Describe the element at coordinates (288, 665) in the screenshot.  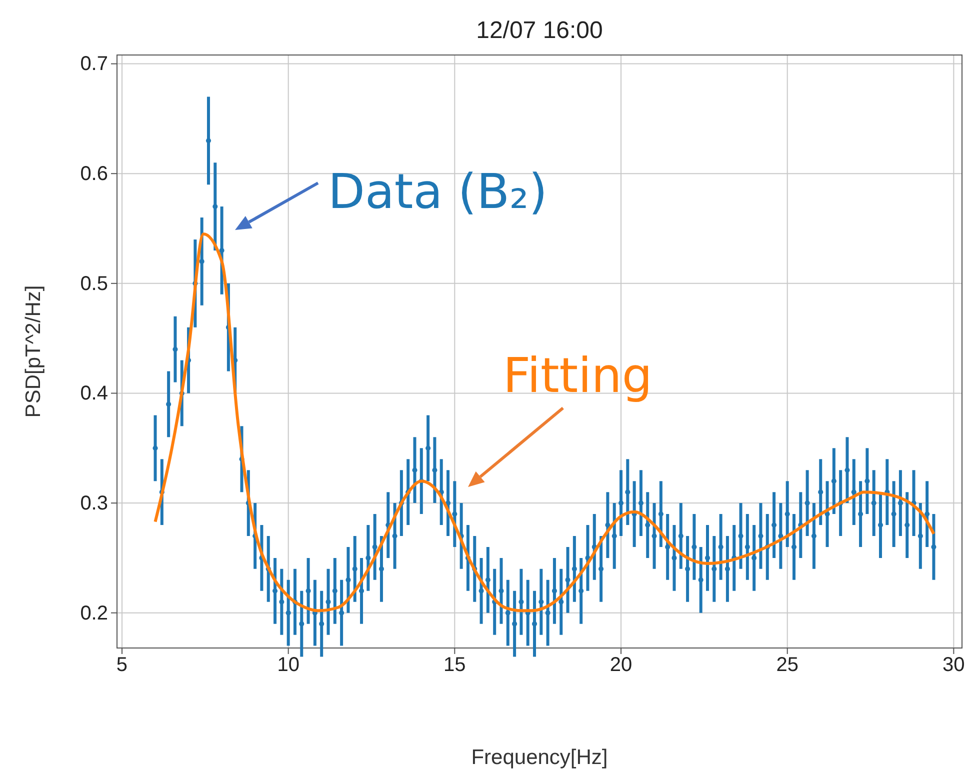
I see `x-tick-label: 10` at that location.